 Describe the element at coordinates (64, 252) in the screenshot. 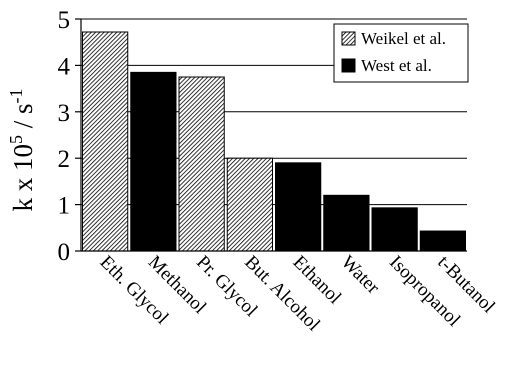

I see `y-tick-label: 0` at that location.